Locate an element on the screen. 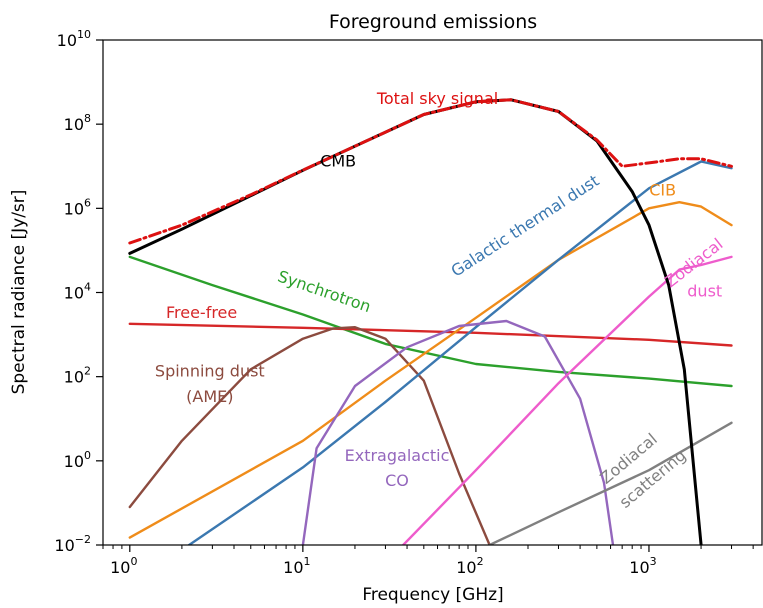 Image resolution: width=763 pixels, height=608 pixels. x-tick-exponent: 2 is located at coordinates (480, 561).